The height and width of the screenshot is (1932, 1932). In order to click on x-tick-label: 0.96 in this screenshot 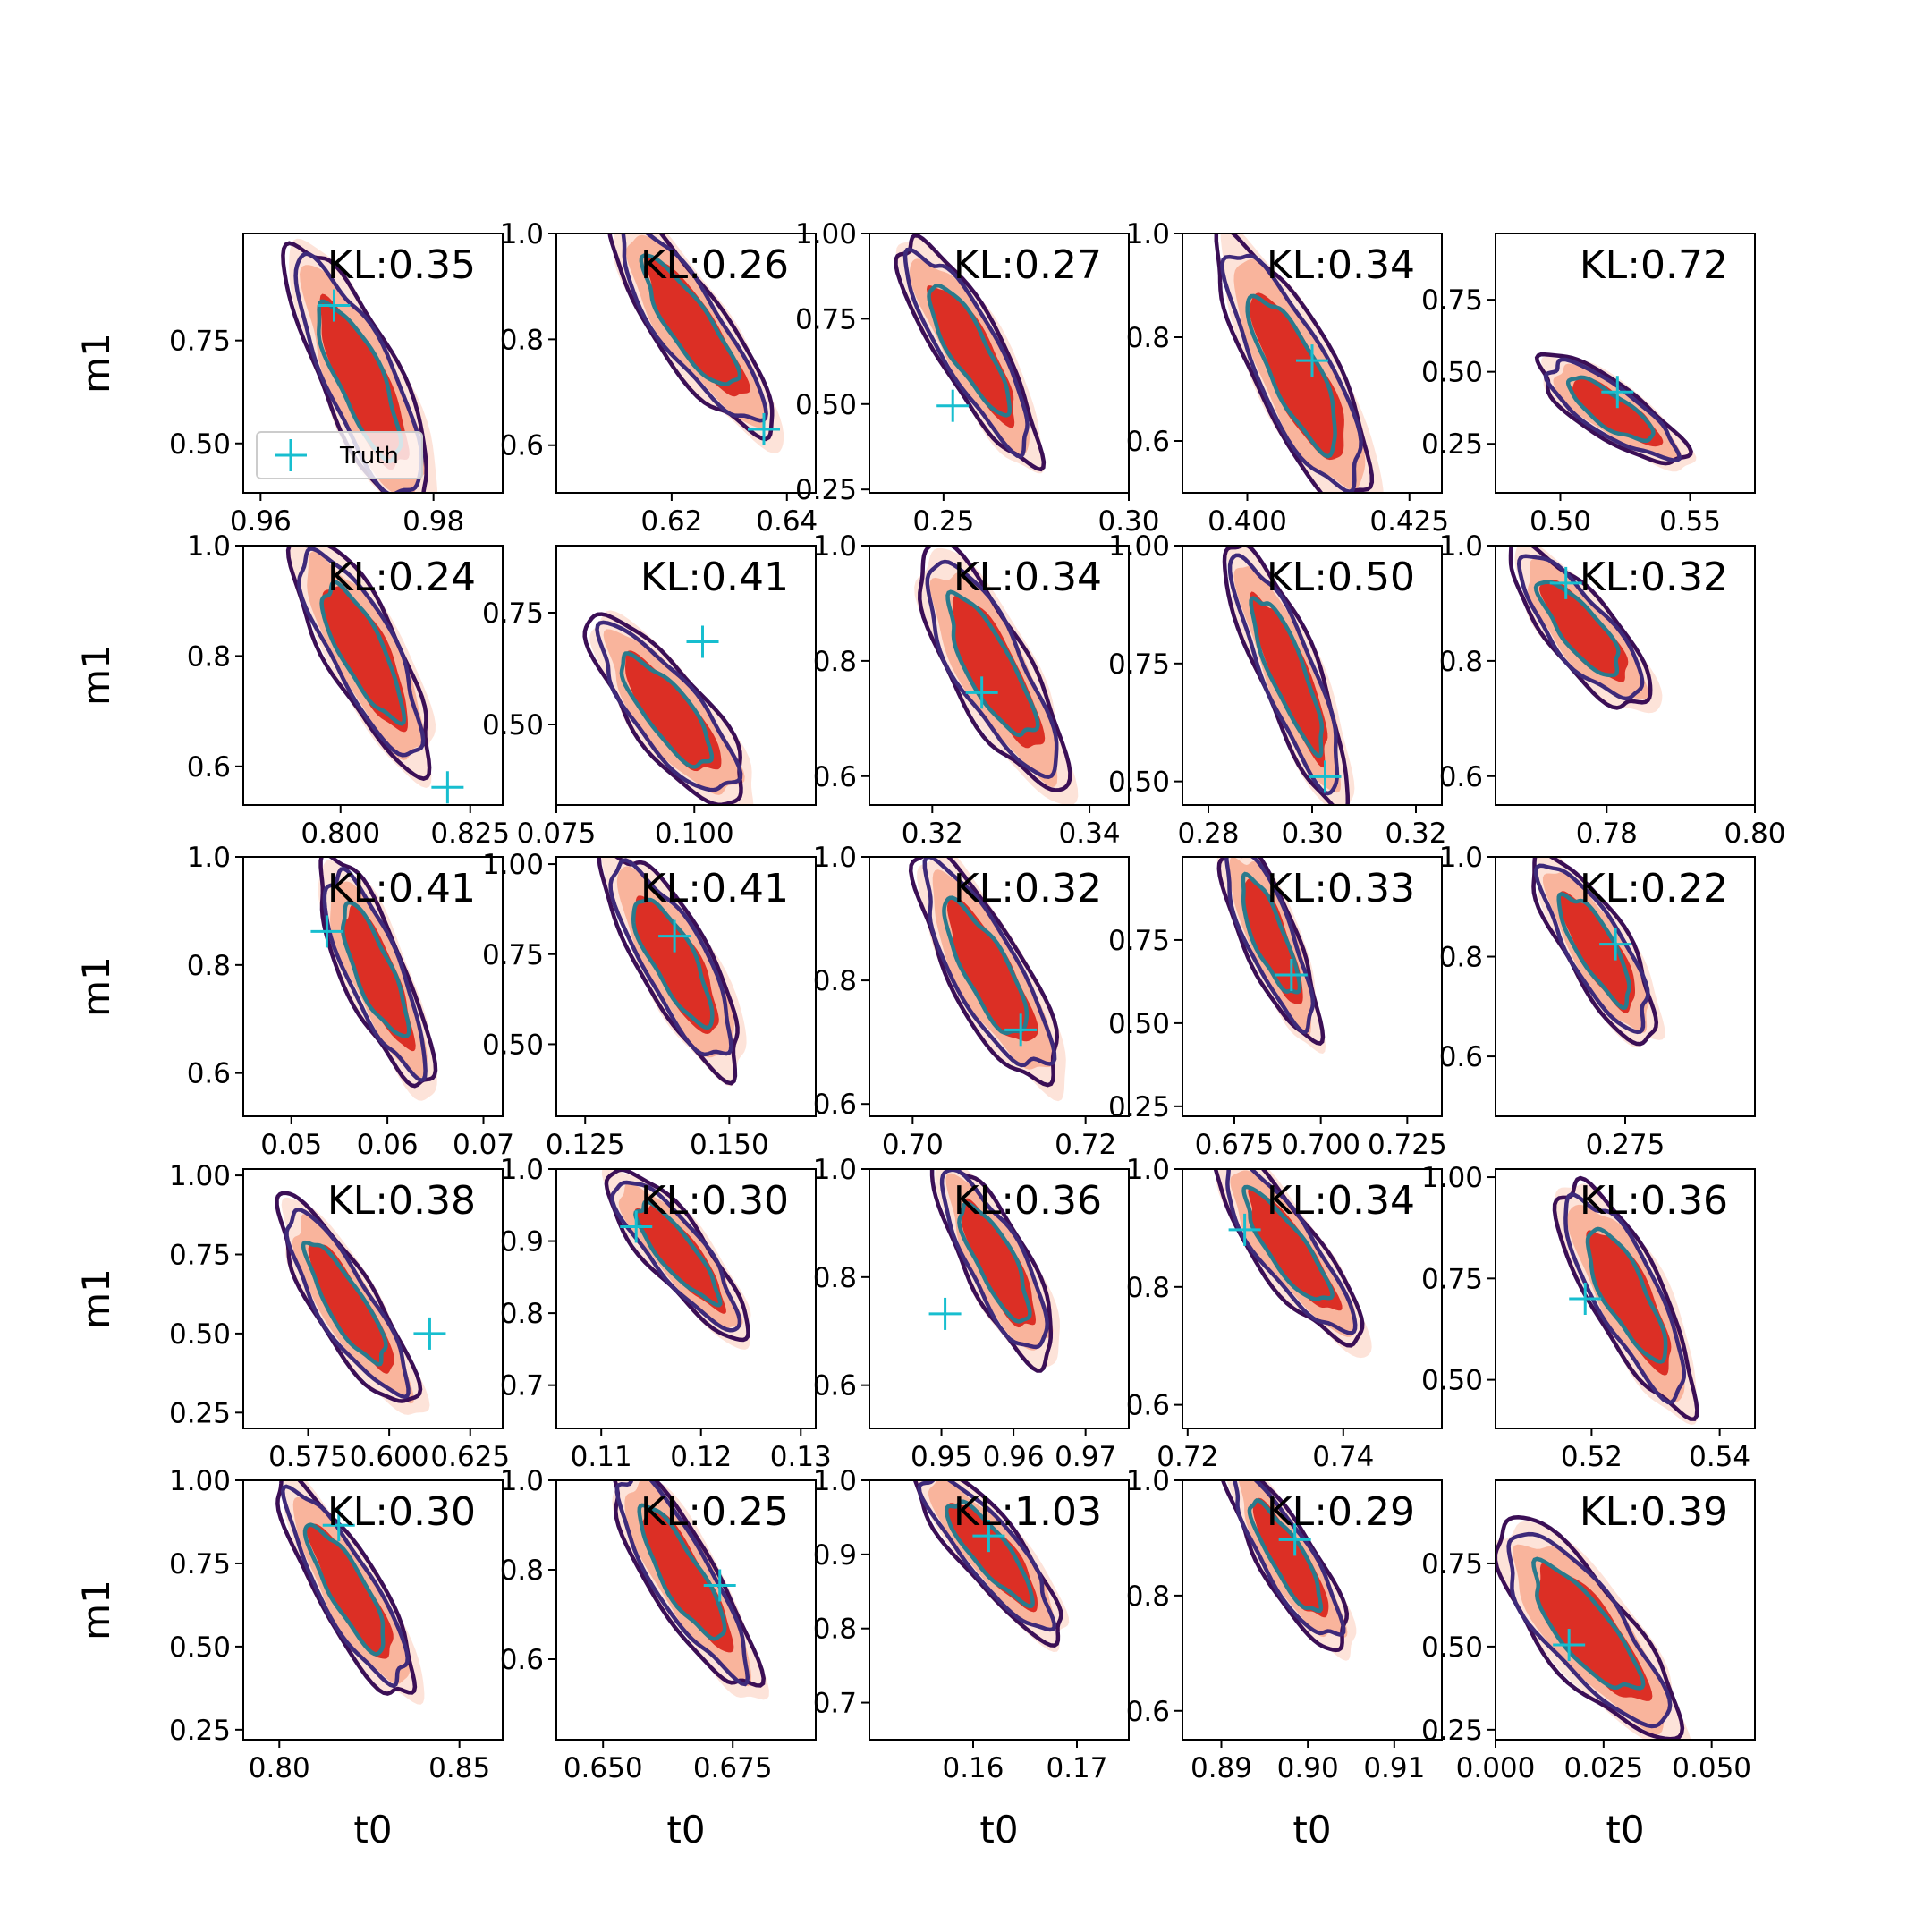, I will do `click(261, 521)`.